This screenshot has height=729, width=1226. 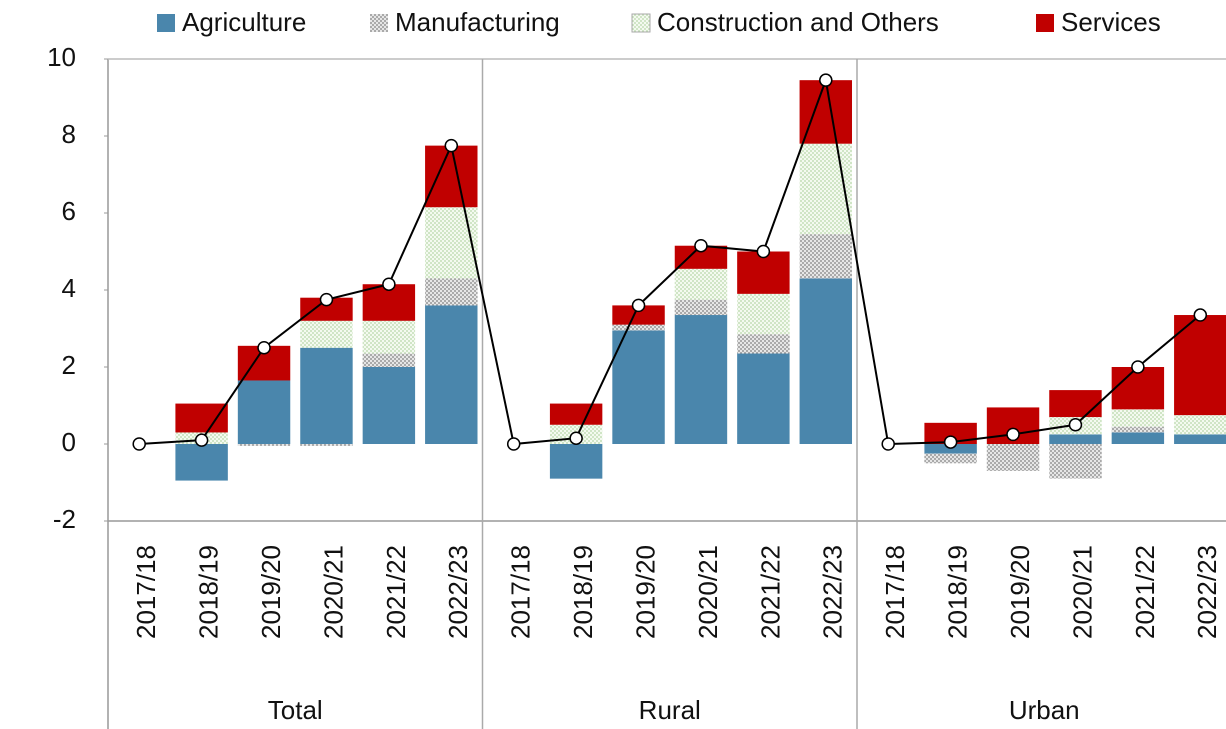 I want to click on group-label: Rural, so click(x=670, y=710).